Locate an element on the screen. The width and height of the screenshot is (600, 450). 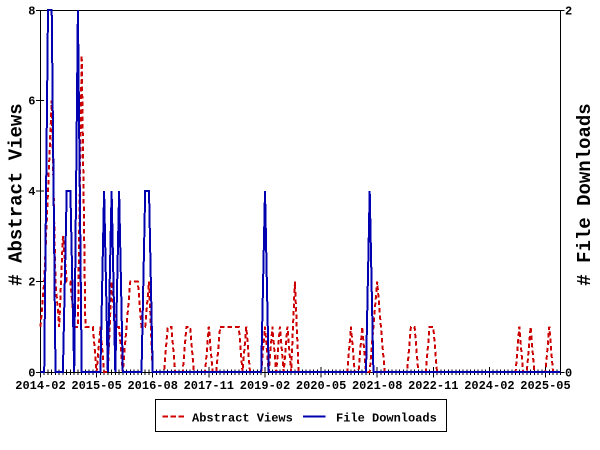
svg-text: 2019-02 is located at coordinates (265, 386).